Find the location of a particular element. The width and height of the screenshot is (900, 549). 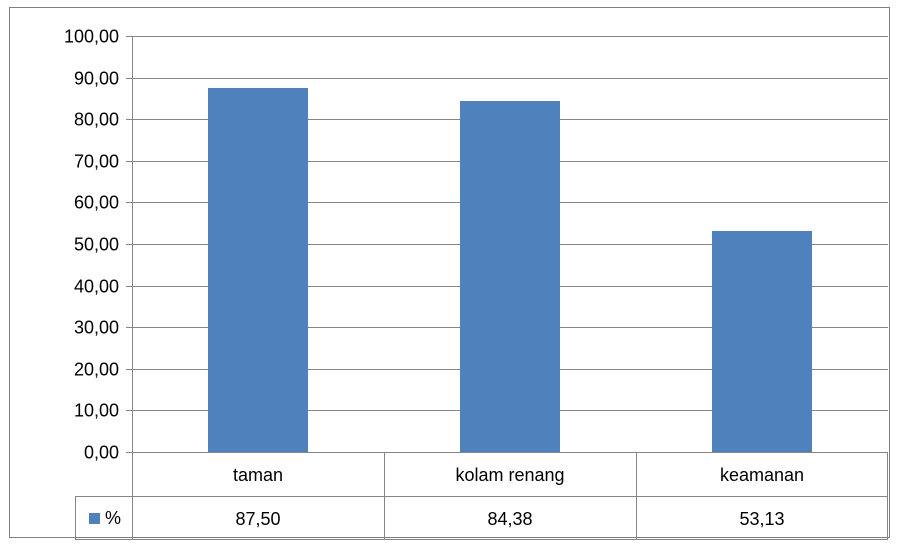

y-tick-label: 50,00 is located at coordinates (96, 245).